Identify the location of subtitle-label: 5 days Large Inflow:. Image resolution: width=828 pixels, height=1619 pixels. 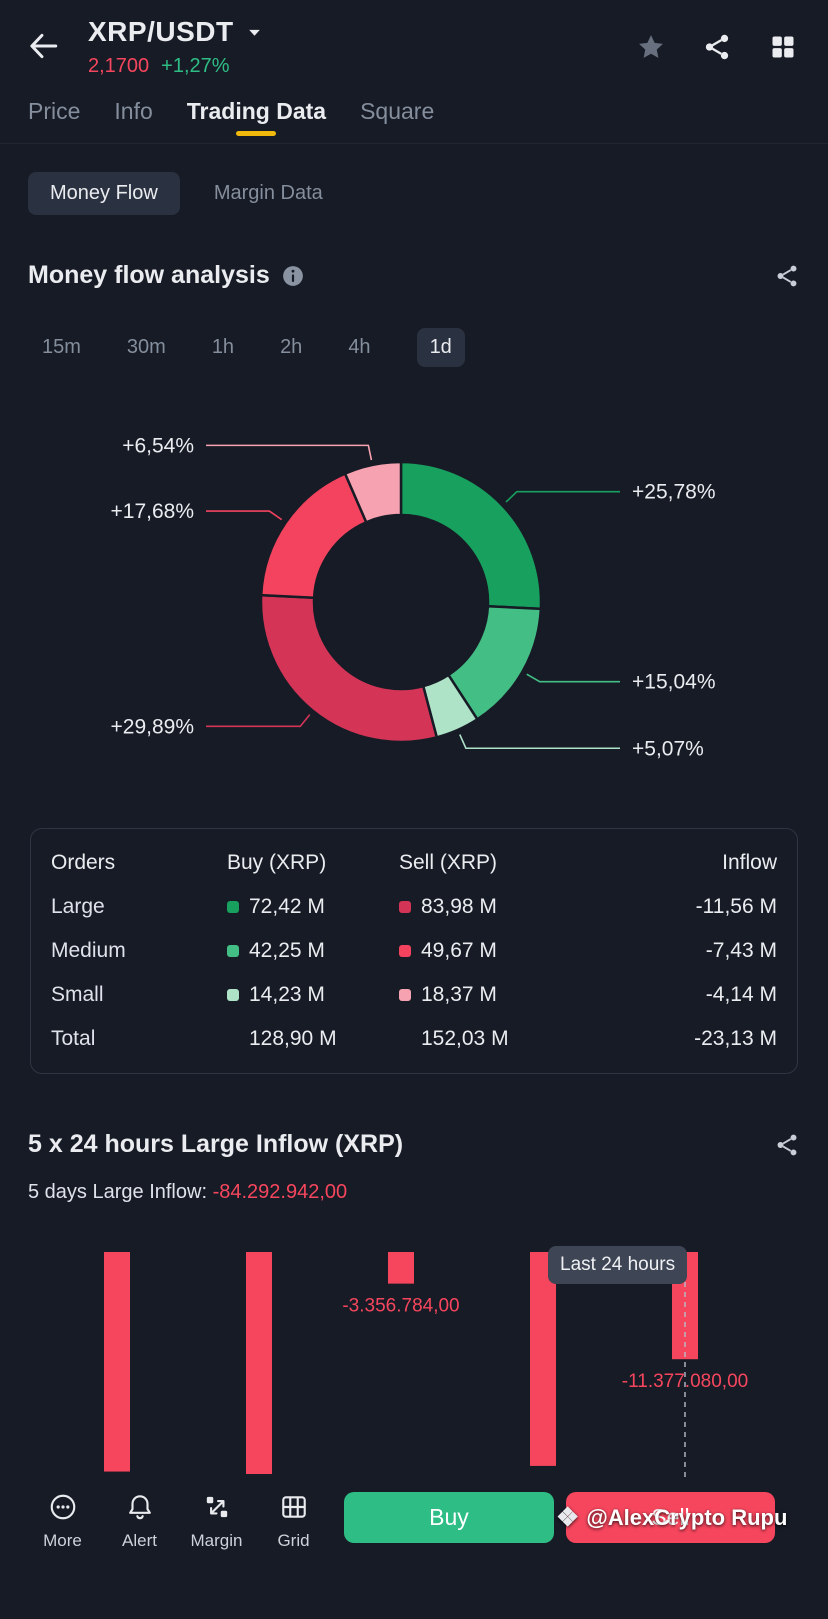
(117, 1192).